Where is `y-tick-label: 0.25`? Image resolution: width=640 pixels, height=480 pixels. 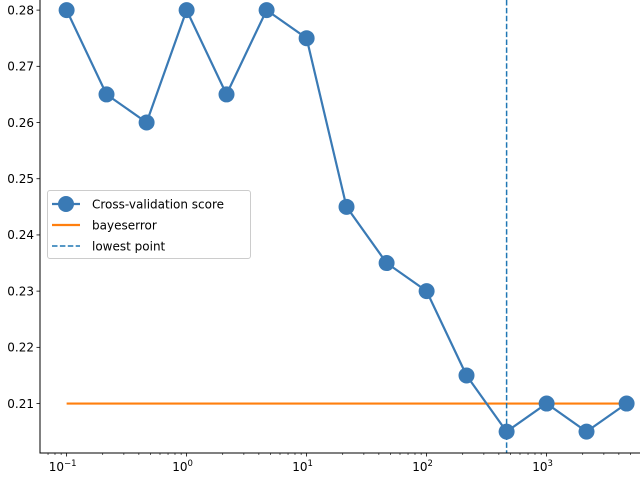
y-tick-label: 0.25 is located at coordinates (20, 179).